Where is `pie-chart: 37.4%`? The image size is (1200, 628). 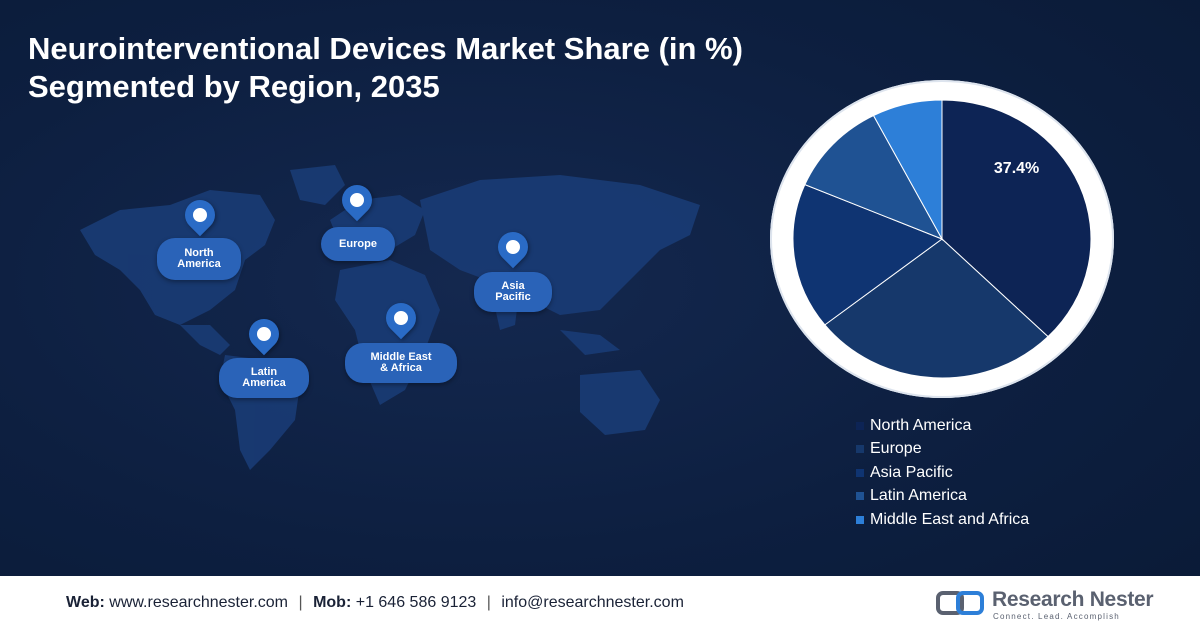 pie-chart: 37.4% is located at coordinates (942, 239).